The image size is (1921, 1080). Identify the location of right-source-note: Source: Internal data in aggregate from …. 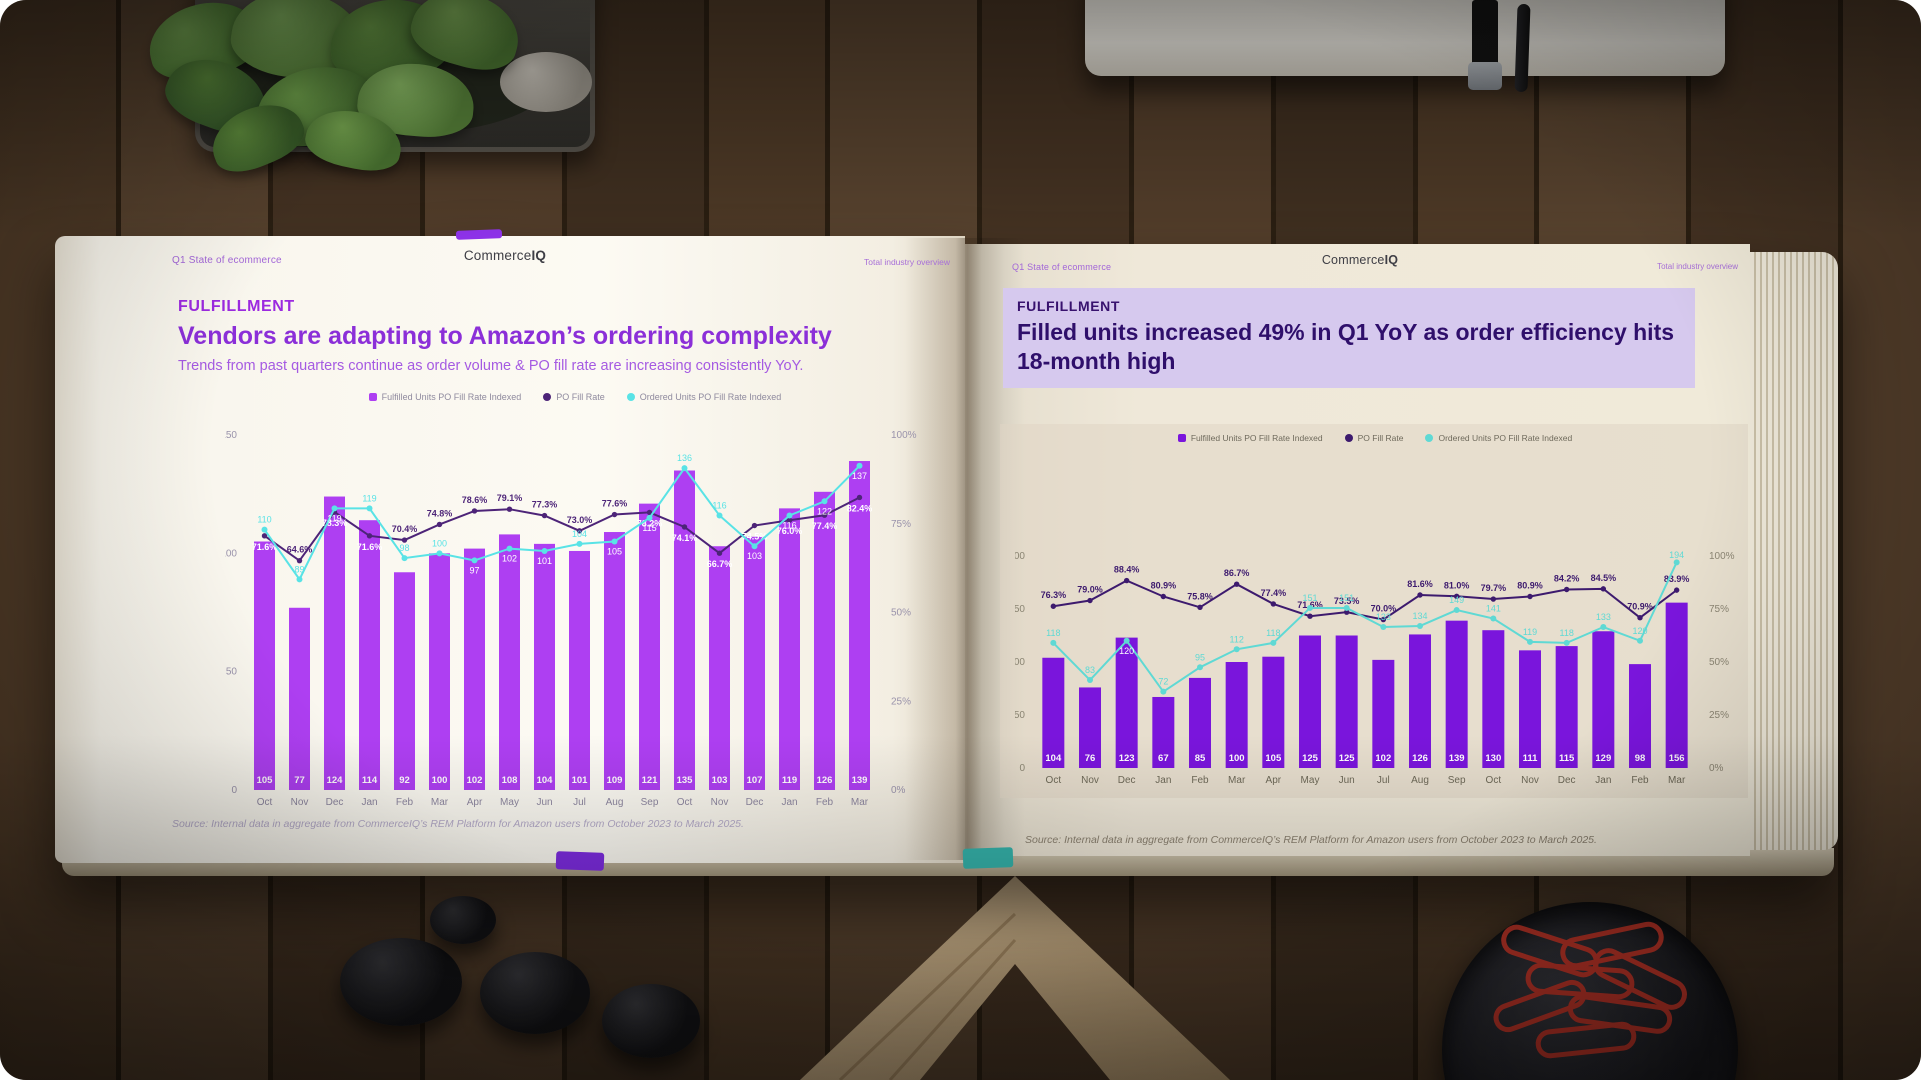
(1311, 840).